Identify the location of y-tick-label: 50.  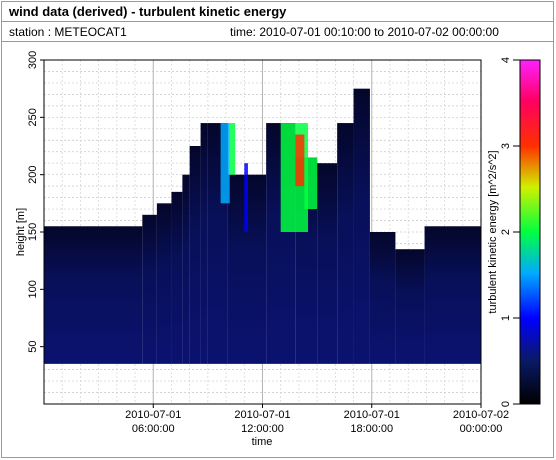
(33, 347).